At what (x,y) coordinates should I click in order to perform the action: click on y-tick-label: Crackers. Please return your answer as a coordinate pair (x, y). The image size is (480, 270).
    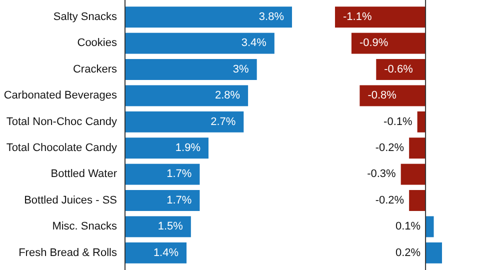
    Looking at the image, I should click on (95, 69).